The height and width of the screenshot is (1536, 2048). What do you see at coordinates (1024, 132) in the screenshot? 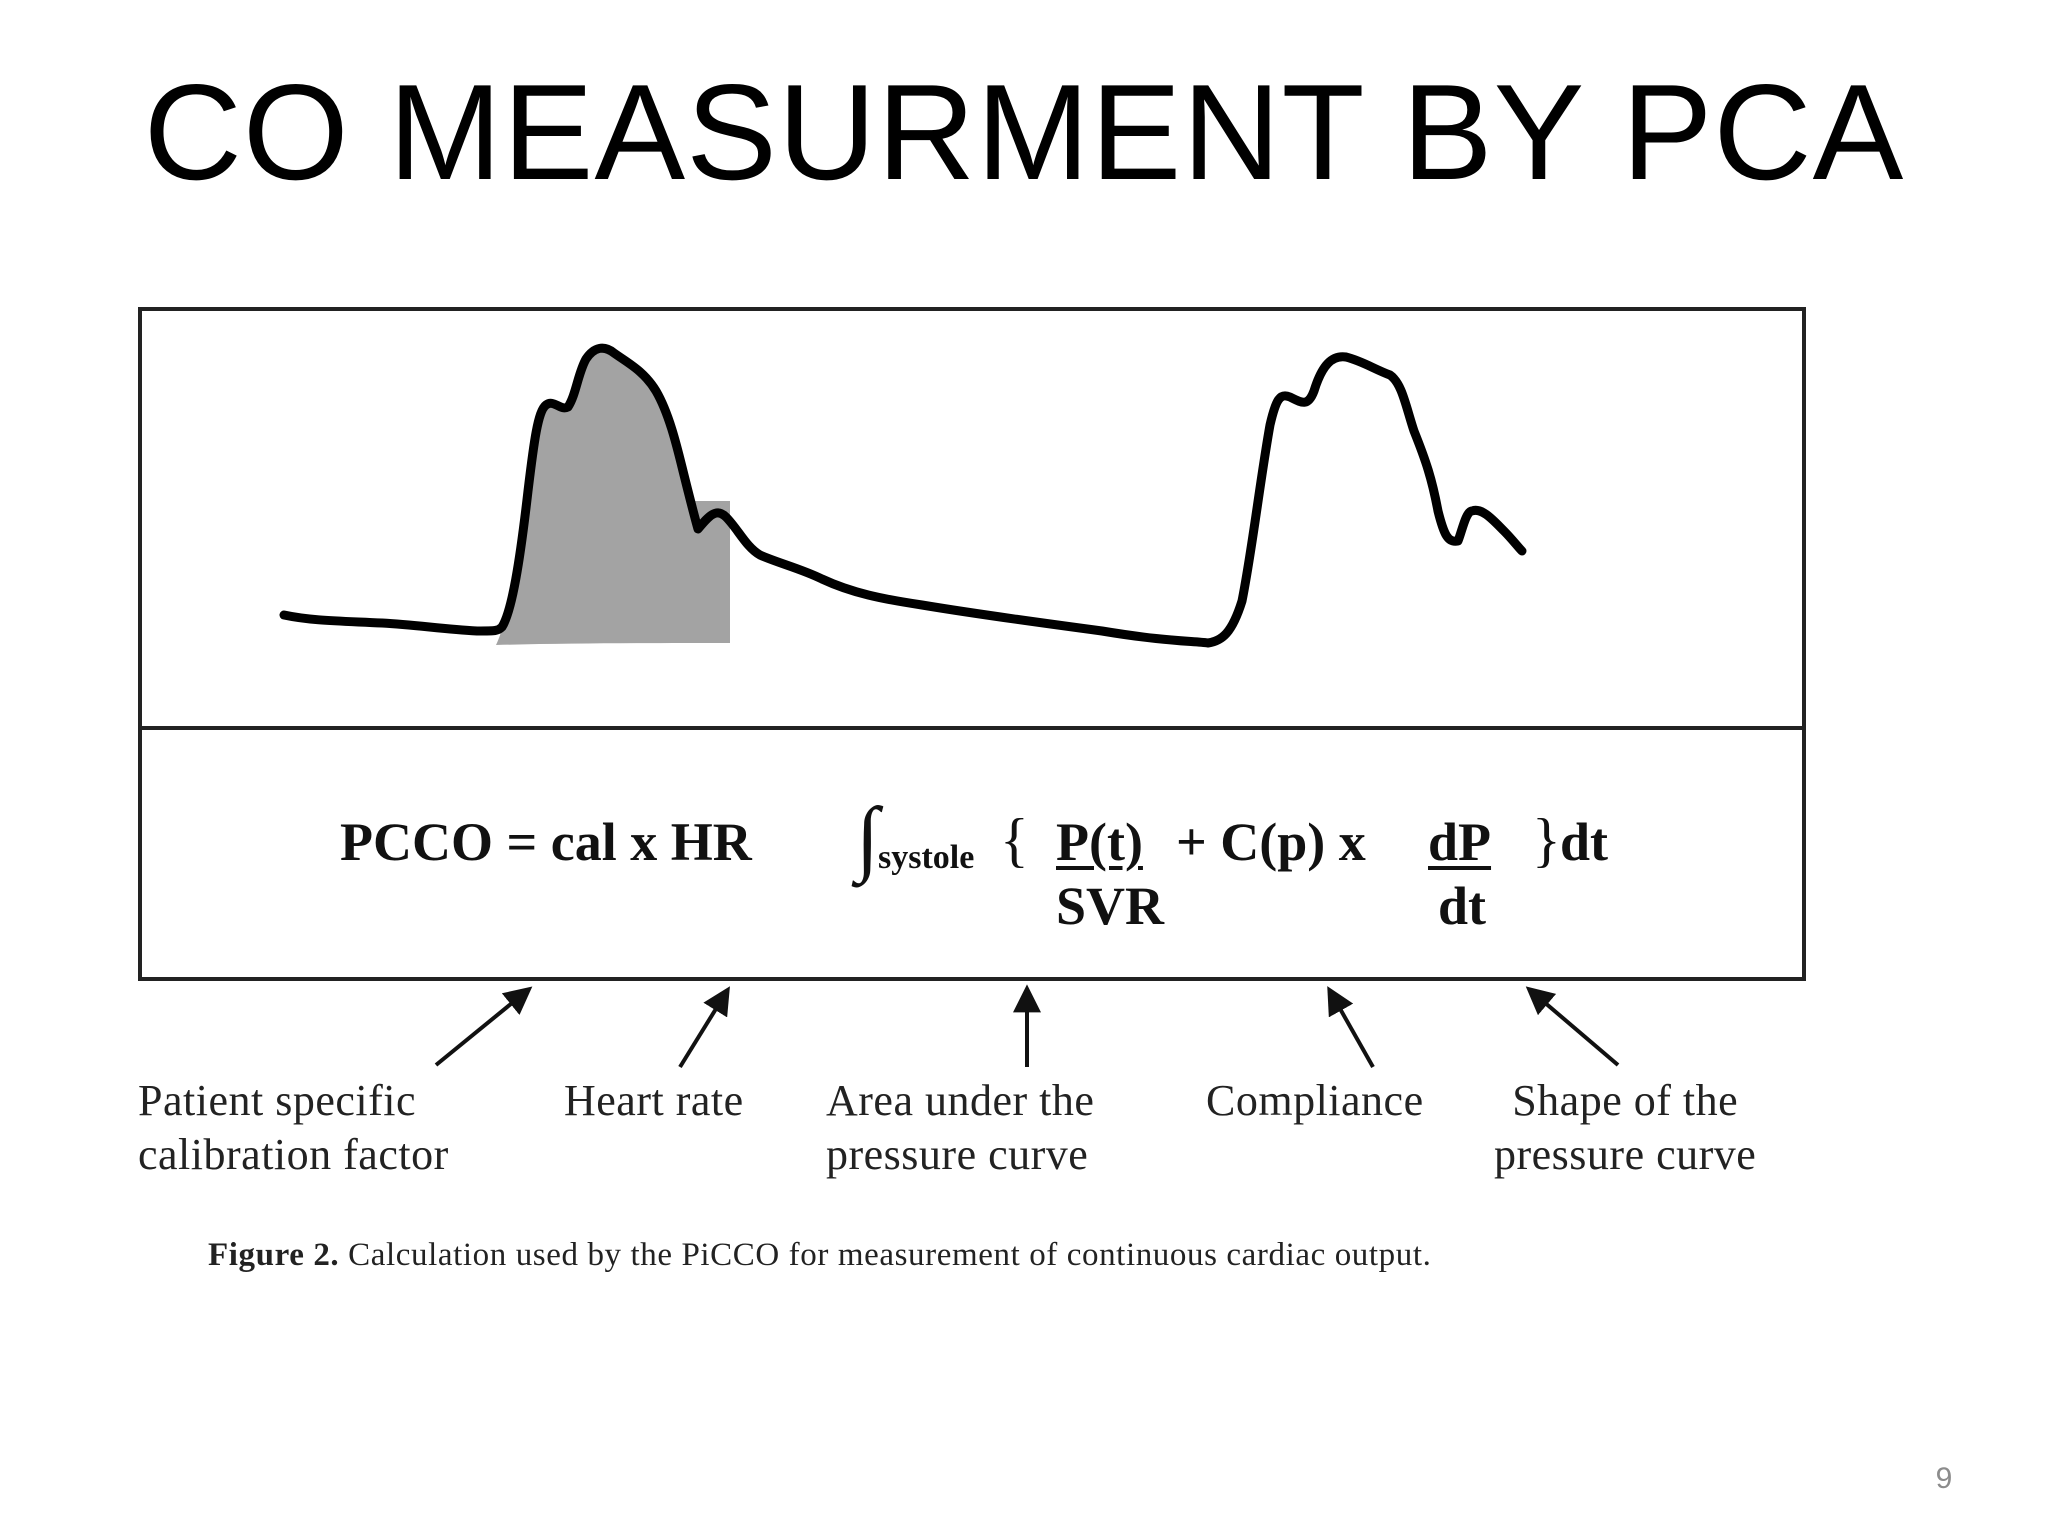
I see `slide-title: CO MEASURMENT BY PCA` at bounding box center [1024, 132].